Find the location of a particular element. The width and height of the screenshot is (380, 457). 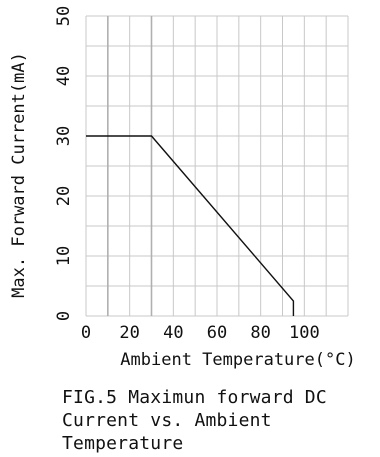

x-tick-label: 40 is located at coordinates (173, 333).